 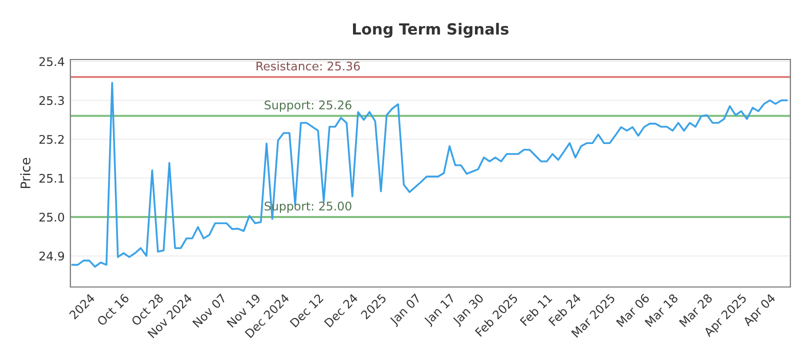 I want to click on y-tick-label: 25.0, so click(x=51, y=217).